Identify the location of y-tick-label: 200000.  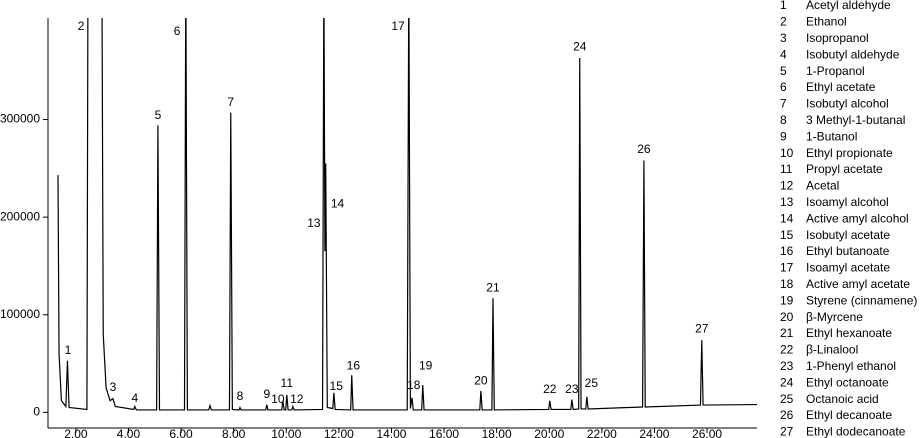
(20, 216).